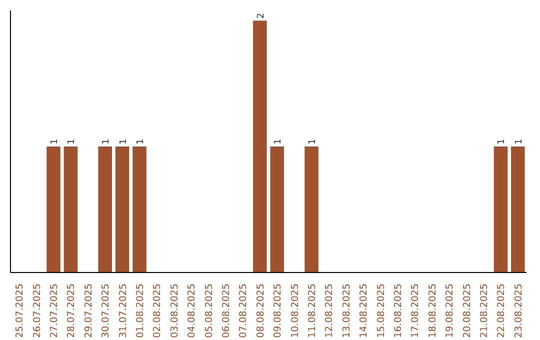 The image size is (540, 340). What do you see at coordinates (209, 310) in the screenshot?
I see `x-tick-label: 05.08.2025` at bounding box center [209, 310].